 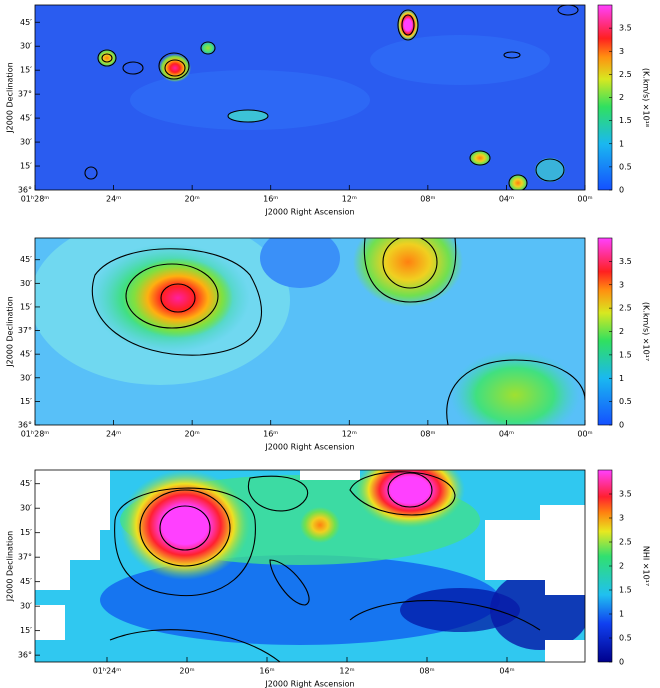 What do you see at coordinates (107, 671) in the screenshot?
I see `x-tick-label: 01ʰ24ᵐ` at bounding box center [107, 671].